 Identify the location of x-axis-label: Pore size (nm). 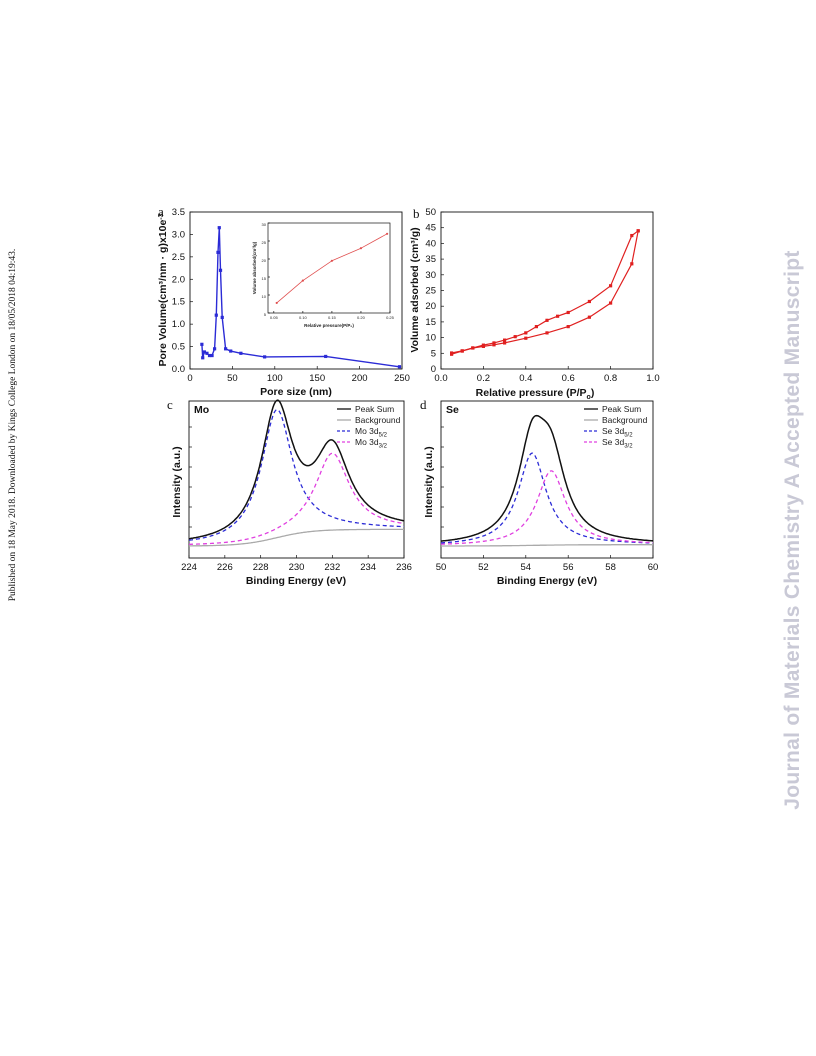
(296, 392).